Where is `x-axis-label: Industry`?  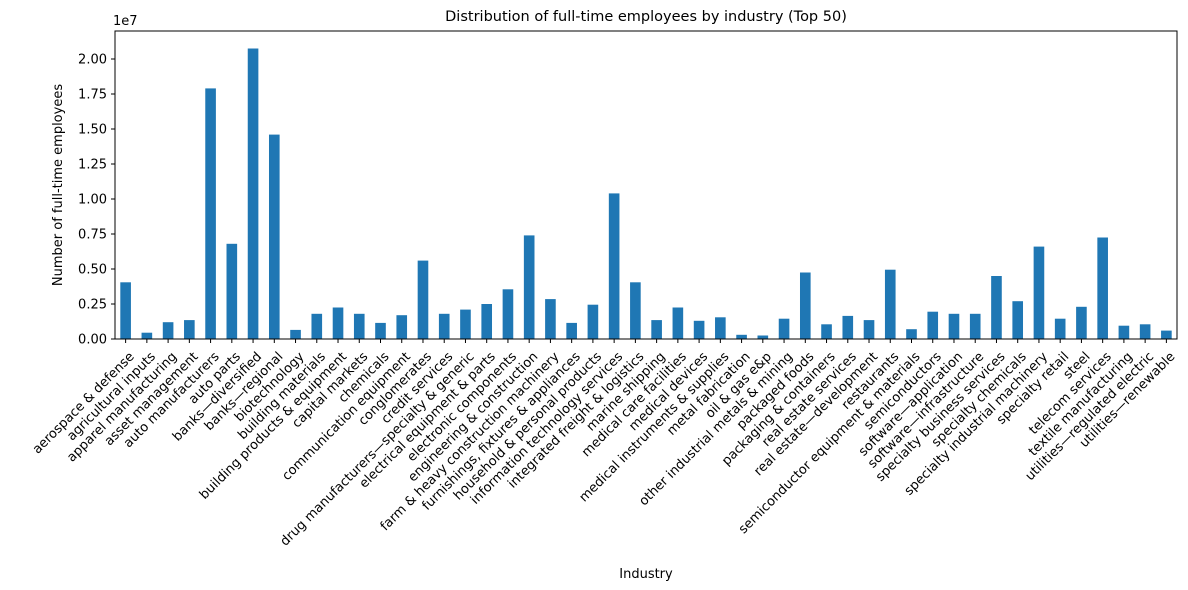 x-axis-label: Industry is located at coordinates (646, 574).